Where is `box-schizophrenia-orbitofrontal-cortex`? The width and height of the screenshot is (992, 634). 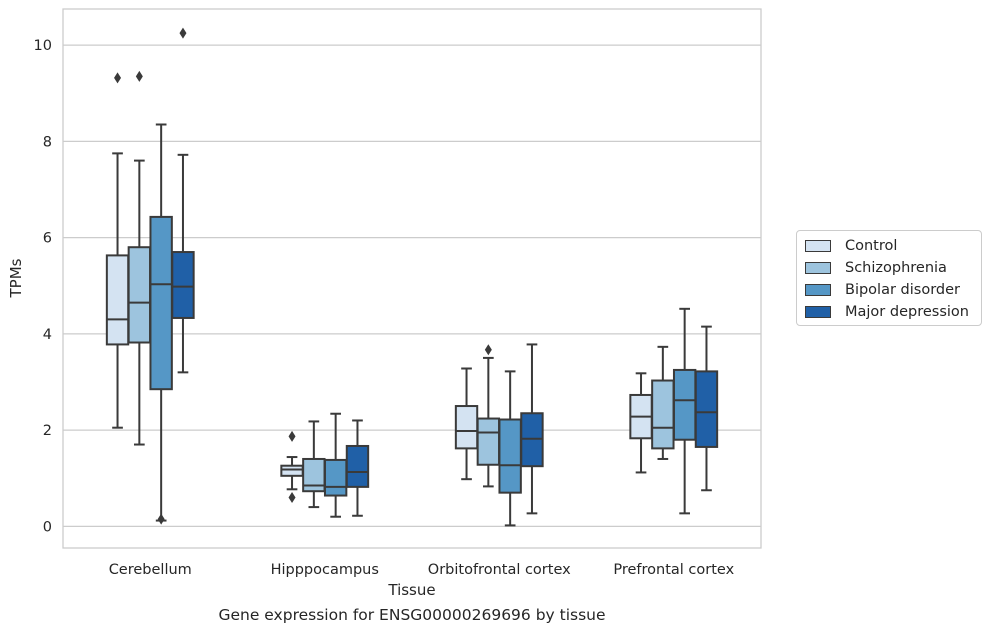
box-schizophrenia-orbitofrontal-cortex is located at coordinates (488, 416).